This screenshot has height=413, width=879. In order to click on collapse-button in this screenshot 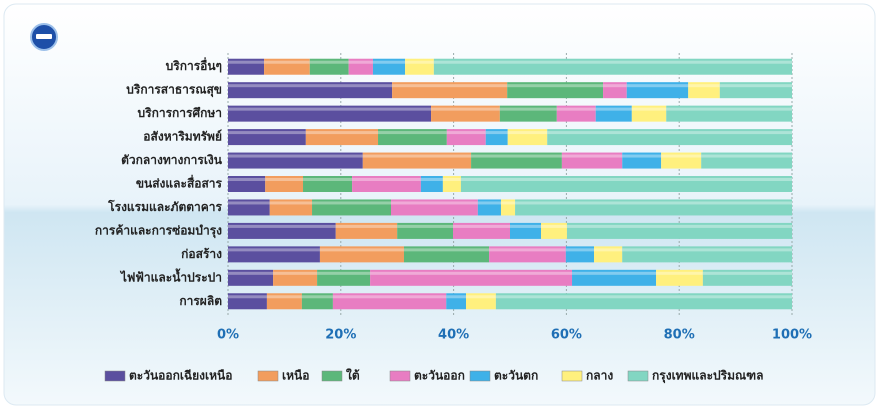, I will do `click(44, 37)`.